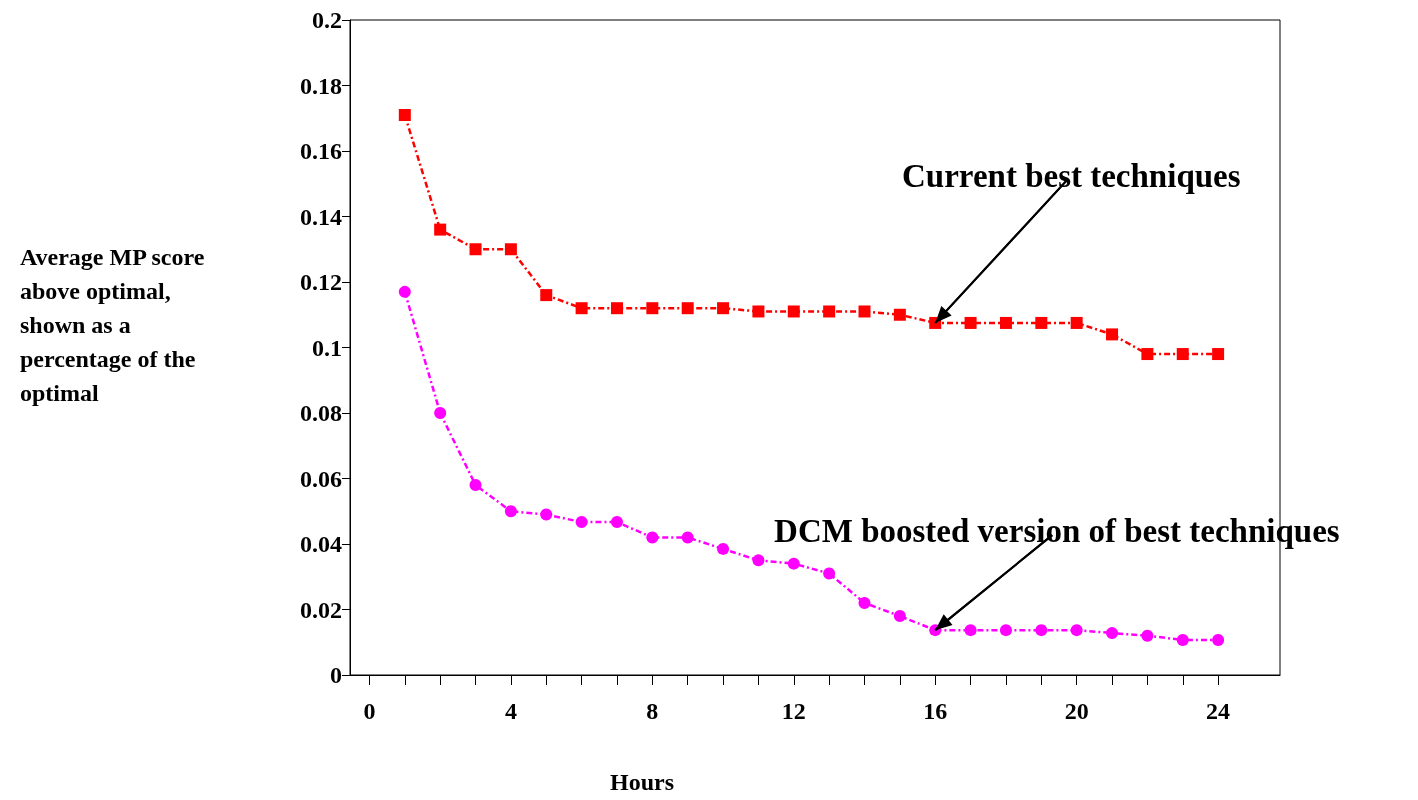 The image size is (1418, 800). Describe the element at coordinates (327, 347) in the screenshot. I see `y-tick-label: 0.1` at that location.